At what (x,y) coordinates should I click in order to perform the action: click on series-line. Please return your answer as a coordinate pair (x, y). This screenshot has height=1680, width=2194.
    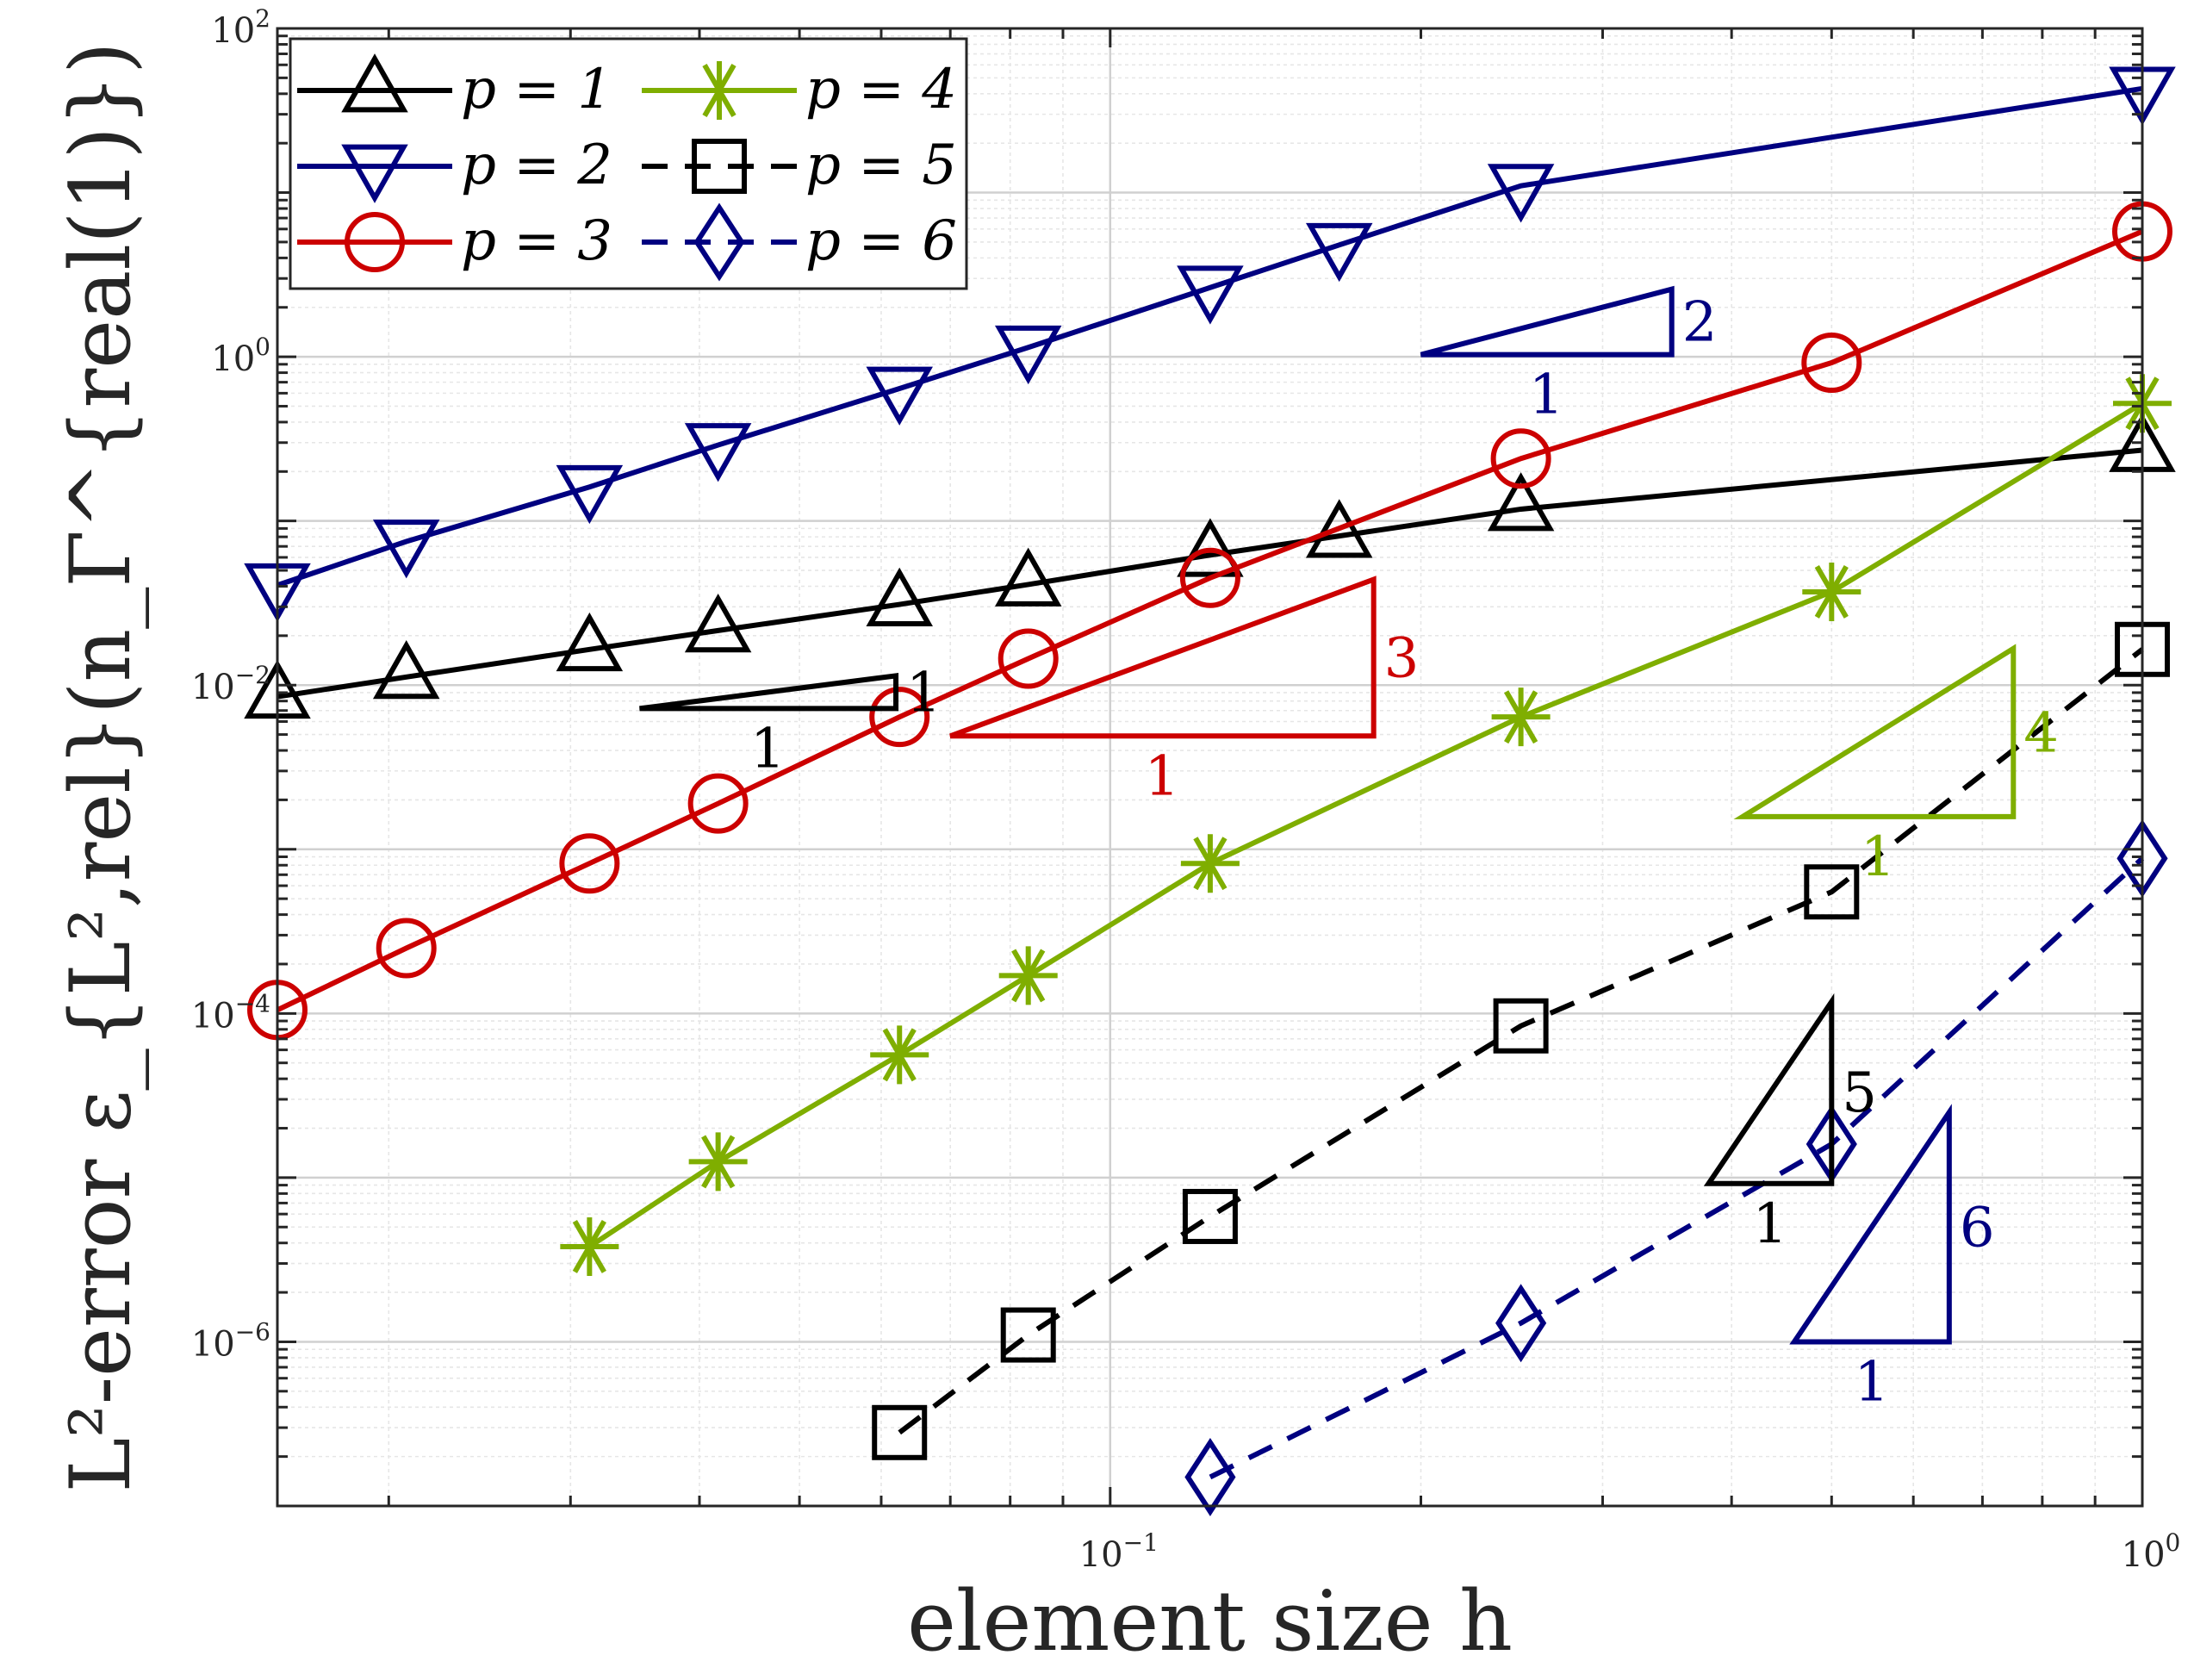
    Looking at the image, I should click on (1210, 574).